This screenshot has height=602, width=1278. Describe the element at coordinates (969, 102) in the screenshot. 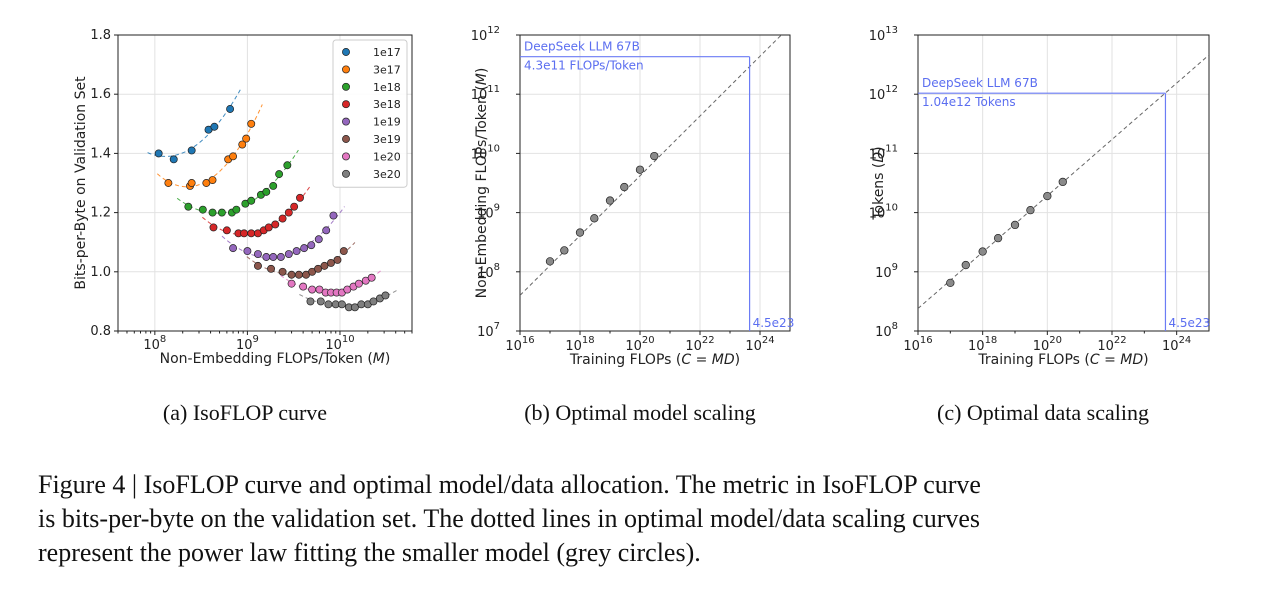

I see `annotation-value: 1.04e12 Tokens` at that location.